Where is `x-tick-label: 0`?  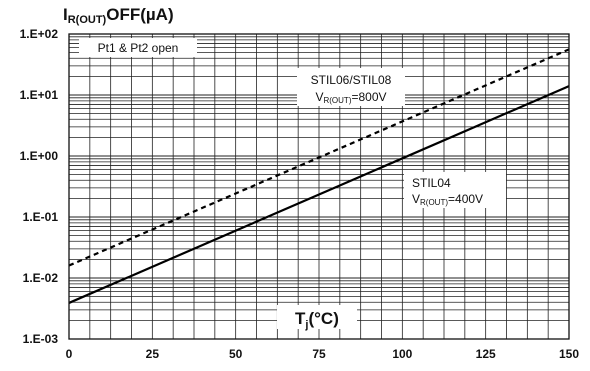 x-tick-label: 0 is located at coordinates (69, 354).